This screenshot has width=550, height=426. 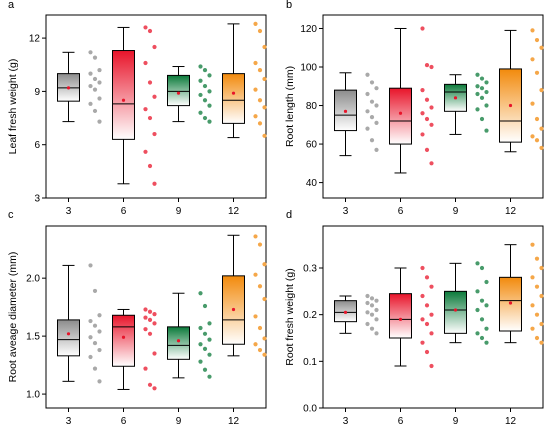 What do you see at coordinates (308, 68) in the screenshot?
I see `y-tick-label: 100` at bounding box center [308, 68].